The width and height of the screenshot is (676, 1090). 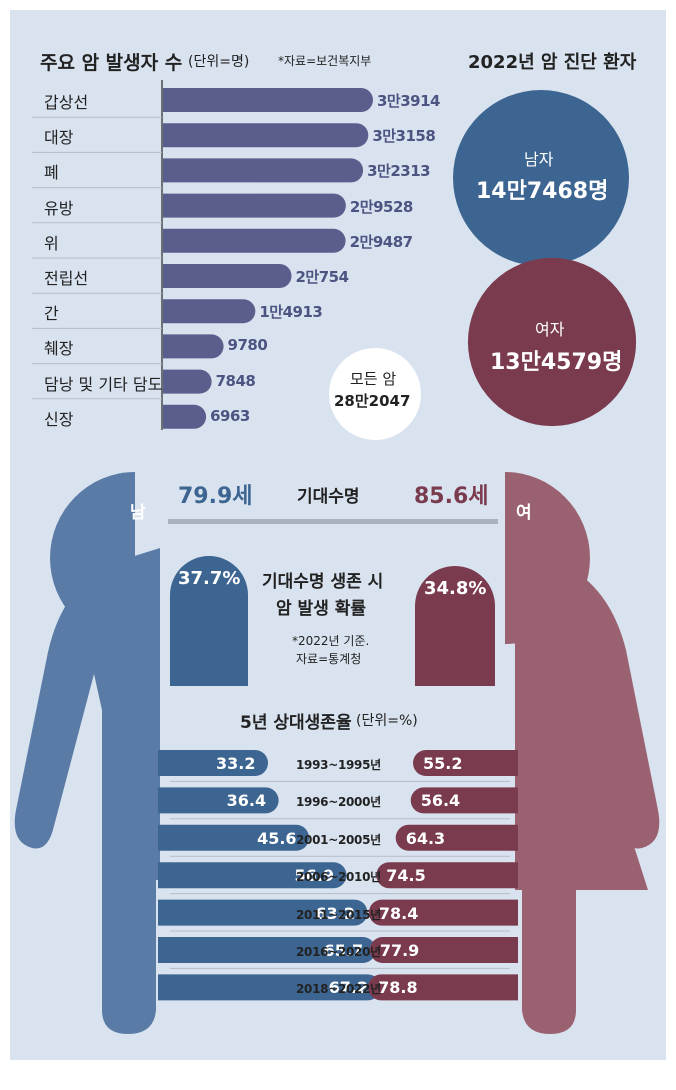 I want to click on female-body, so click(x=587, y=791).